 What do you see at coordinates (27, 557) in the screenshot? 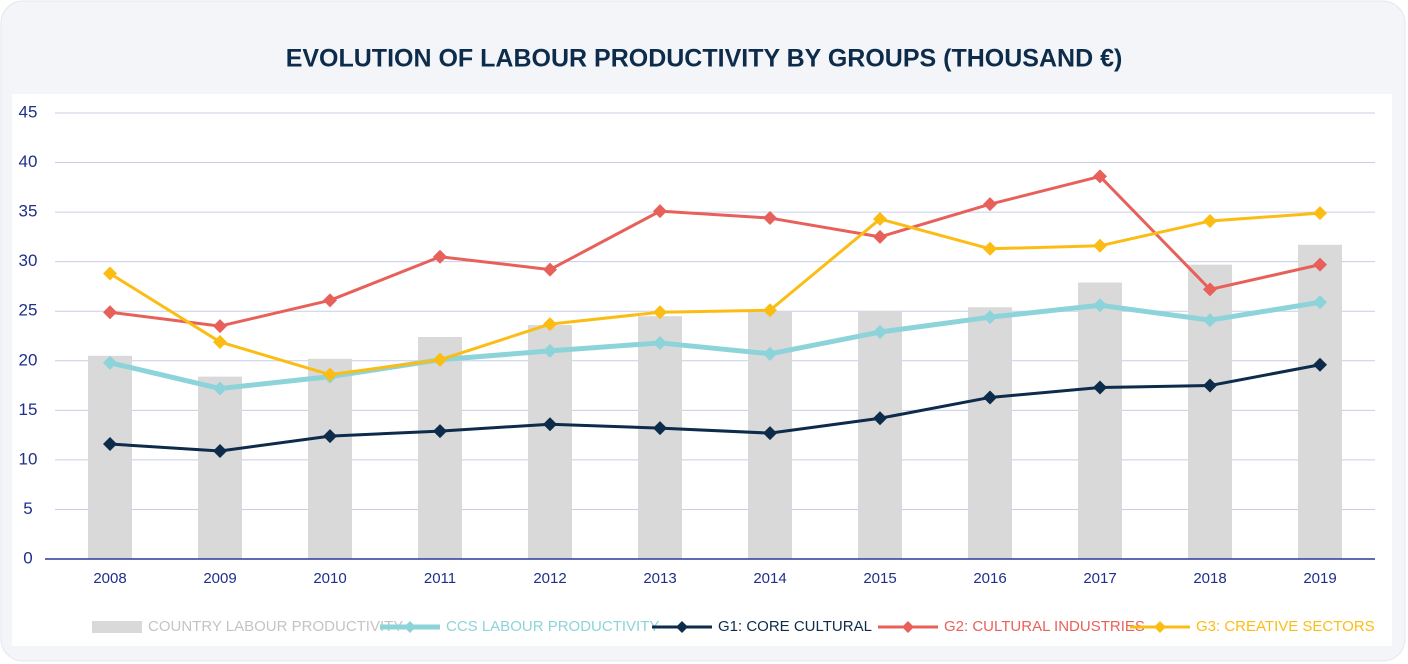
I see `y-tick-label: 0` at bounding box center [27, 557].